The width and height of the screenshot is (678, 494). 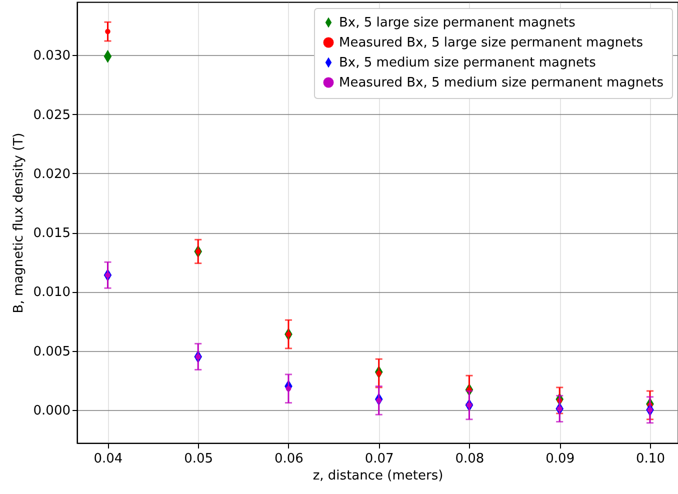 I want to click on y-tick-label: 0.030, so click(x=51, y=56).